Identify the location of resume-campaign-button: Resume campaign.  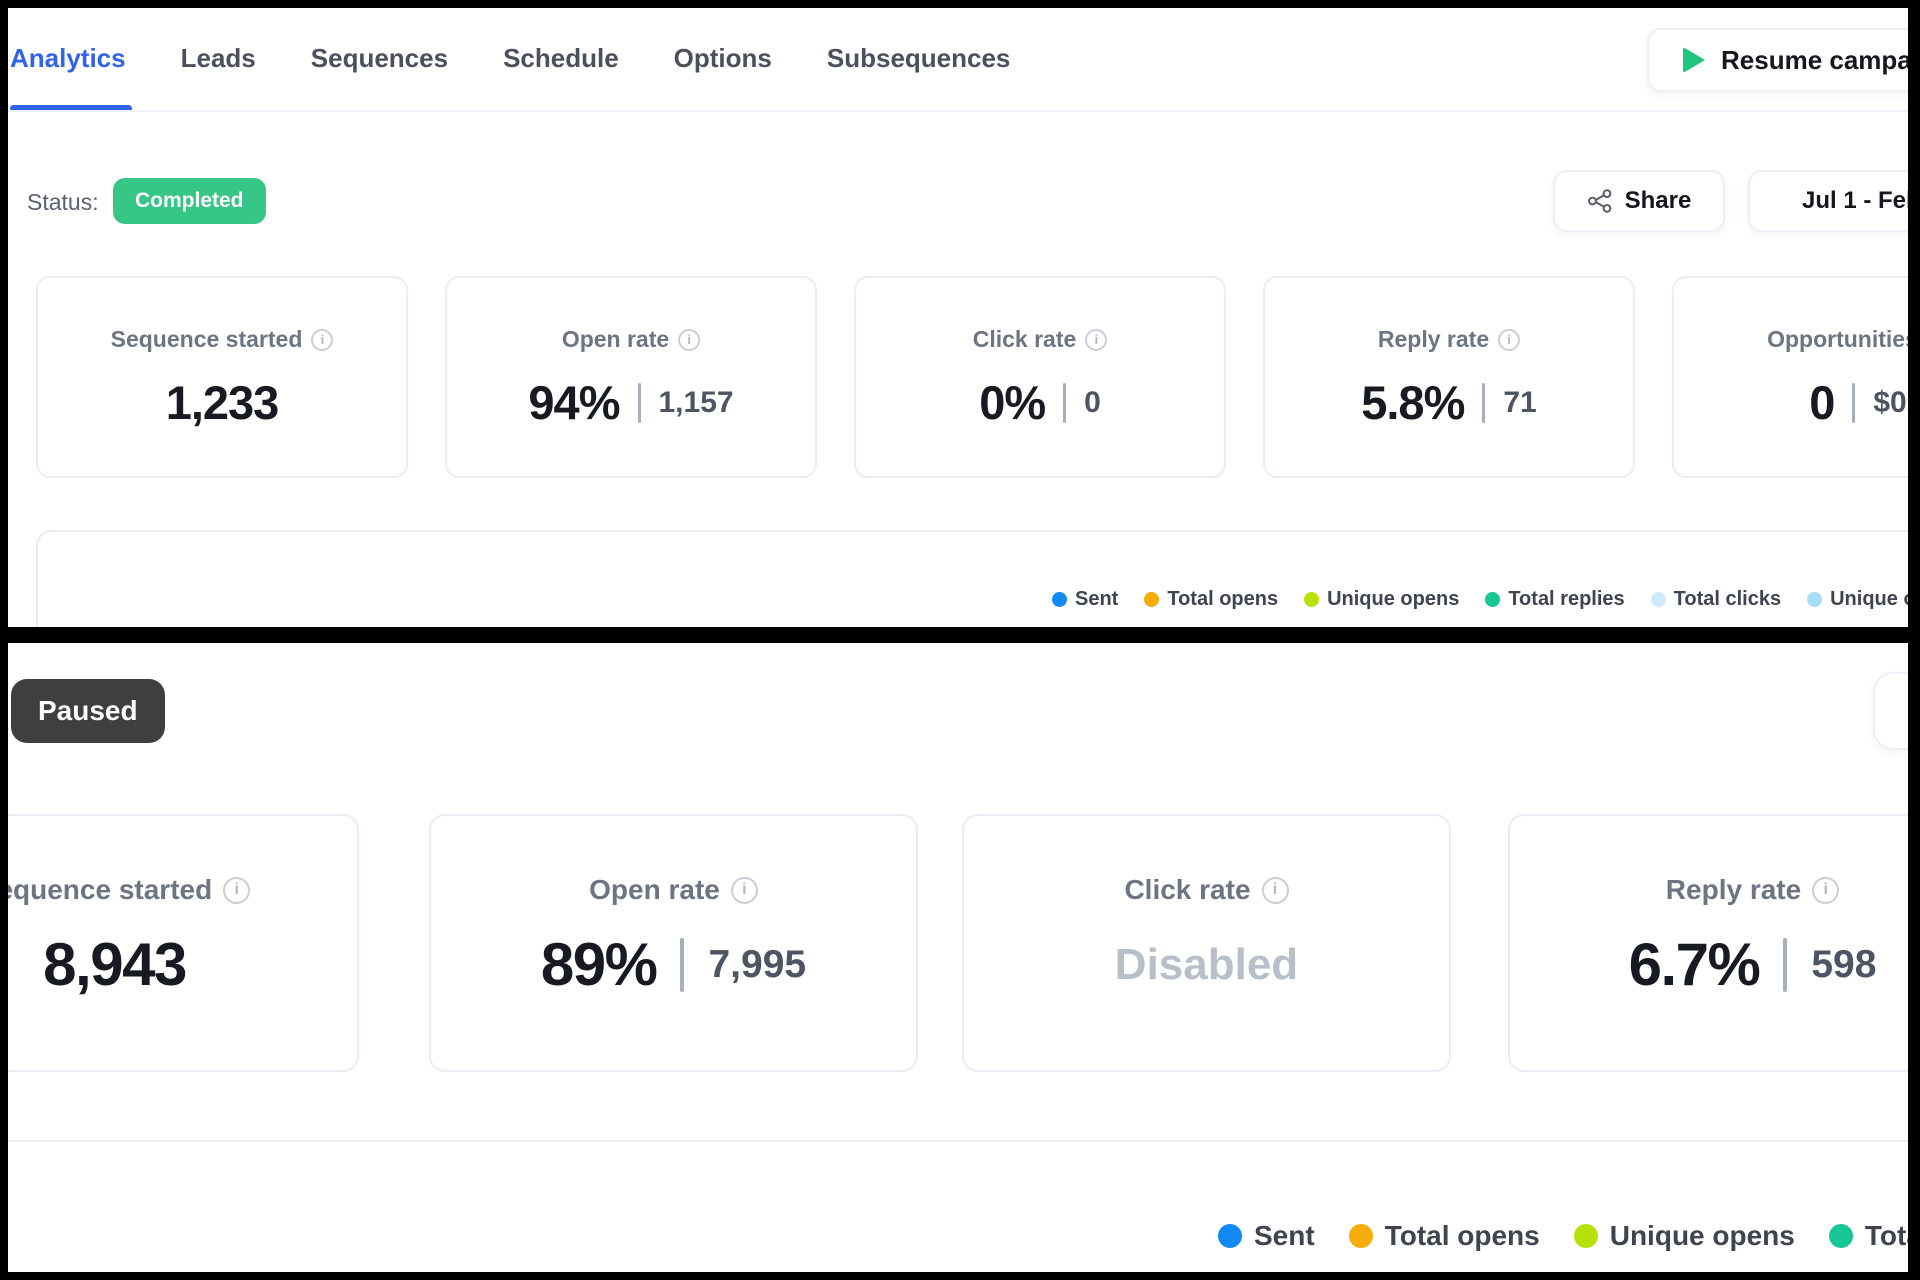
(1777, 60).